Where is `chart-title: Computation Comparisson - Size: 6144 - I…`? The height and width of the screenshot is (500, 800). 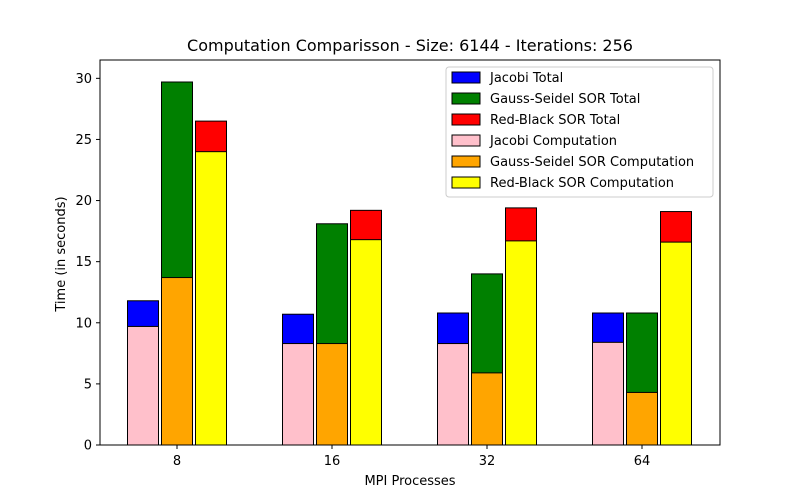
chart-title: Computation Comparisson - Size: 6144 - I… is located at coordinates (410, 45).